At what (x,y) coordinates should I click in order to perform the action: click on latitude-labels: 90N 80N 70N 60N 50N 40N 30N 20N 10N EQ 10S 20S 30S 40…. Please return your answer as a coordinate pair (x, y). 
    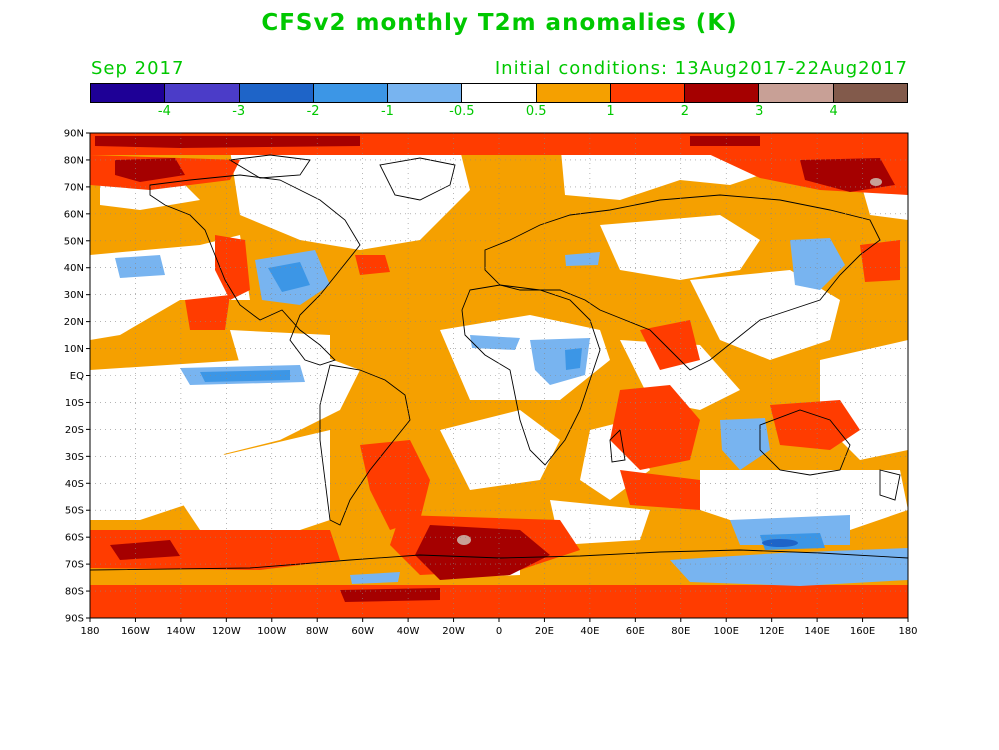
    Looking at the image, I should click on (74, 377).